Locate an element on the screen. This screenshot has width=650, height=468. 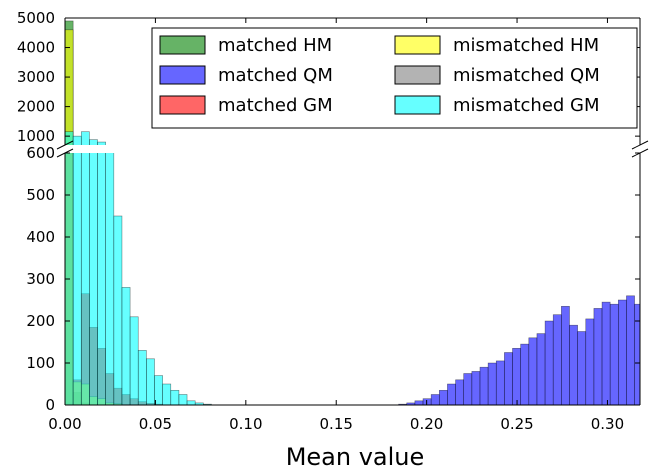
upper-ytick-label-4000: 4000 is located at coordinates (36, 48).